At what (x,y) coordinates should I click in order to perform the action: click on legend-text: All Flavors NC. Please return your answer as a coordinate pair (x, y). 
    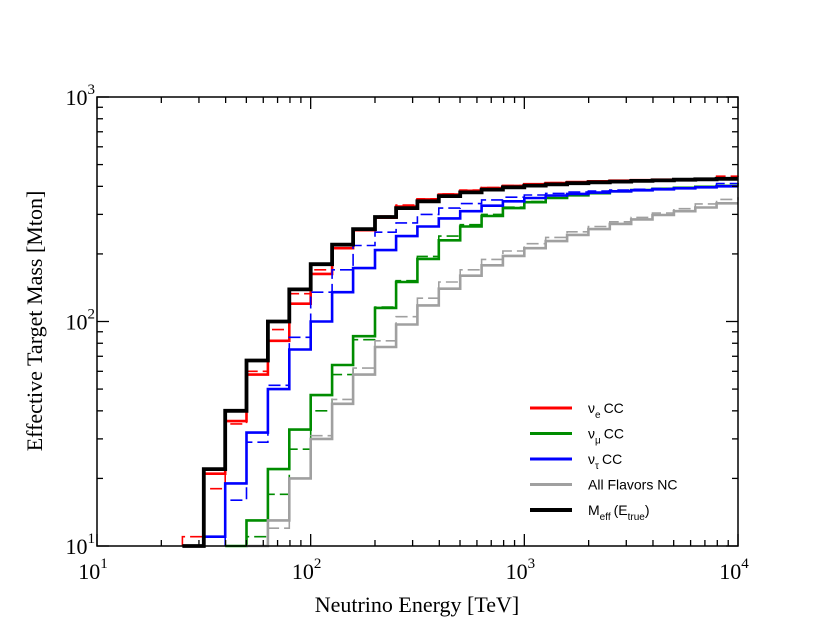
    Looking at the image, I should click on (632, 485).